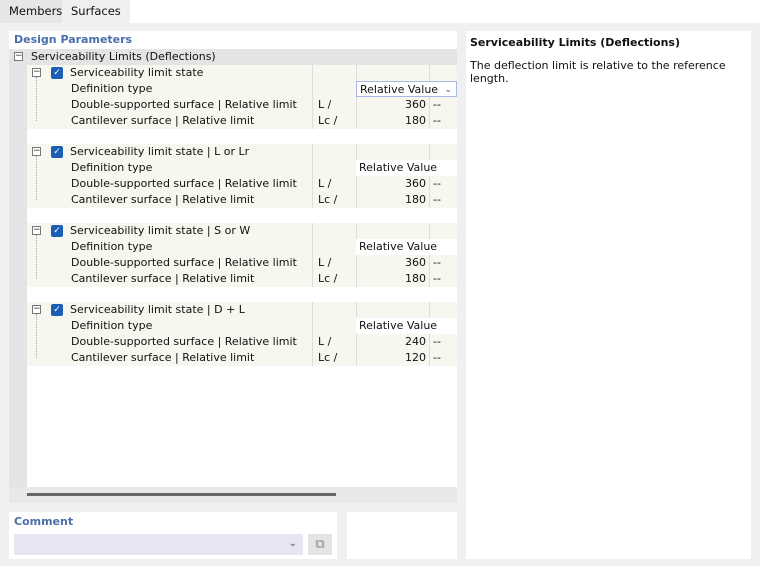  I want to click on info-title: Serviceability Limits (Deflections), so click(575, 42).